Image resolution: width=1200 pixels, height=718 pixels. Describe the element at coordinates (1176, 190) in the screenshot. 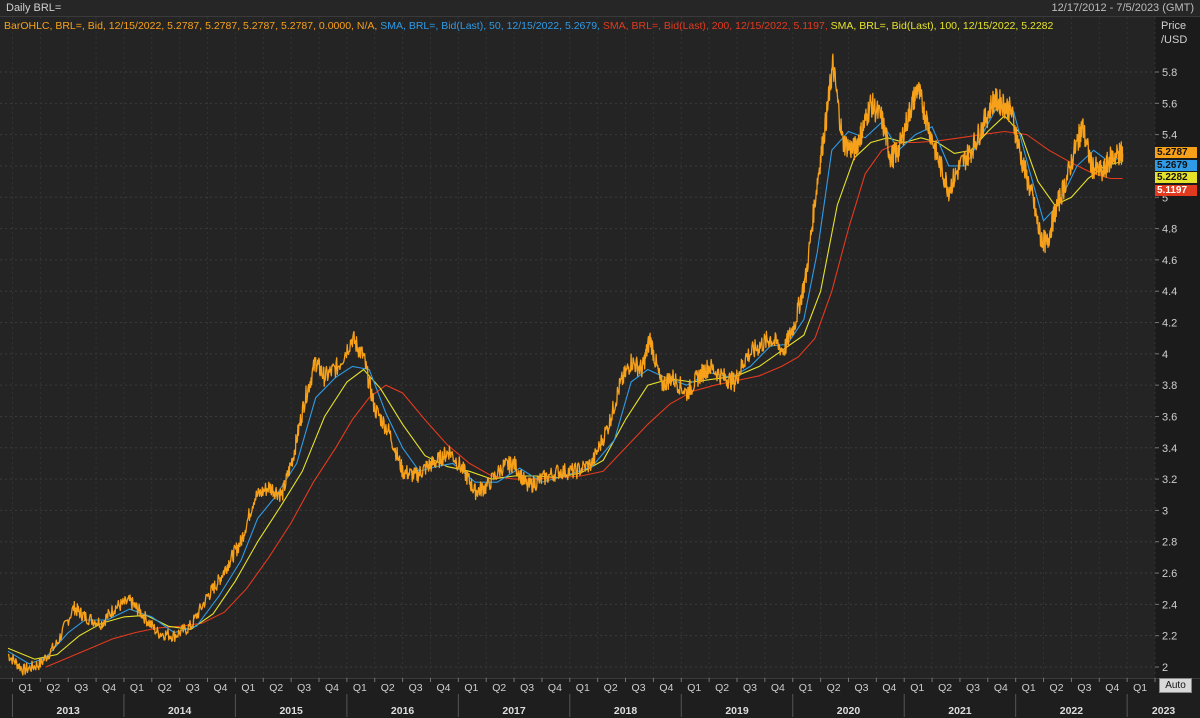

I see `last-value-badge: 5.1197` at that location.